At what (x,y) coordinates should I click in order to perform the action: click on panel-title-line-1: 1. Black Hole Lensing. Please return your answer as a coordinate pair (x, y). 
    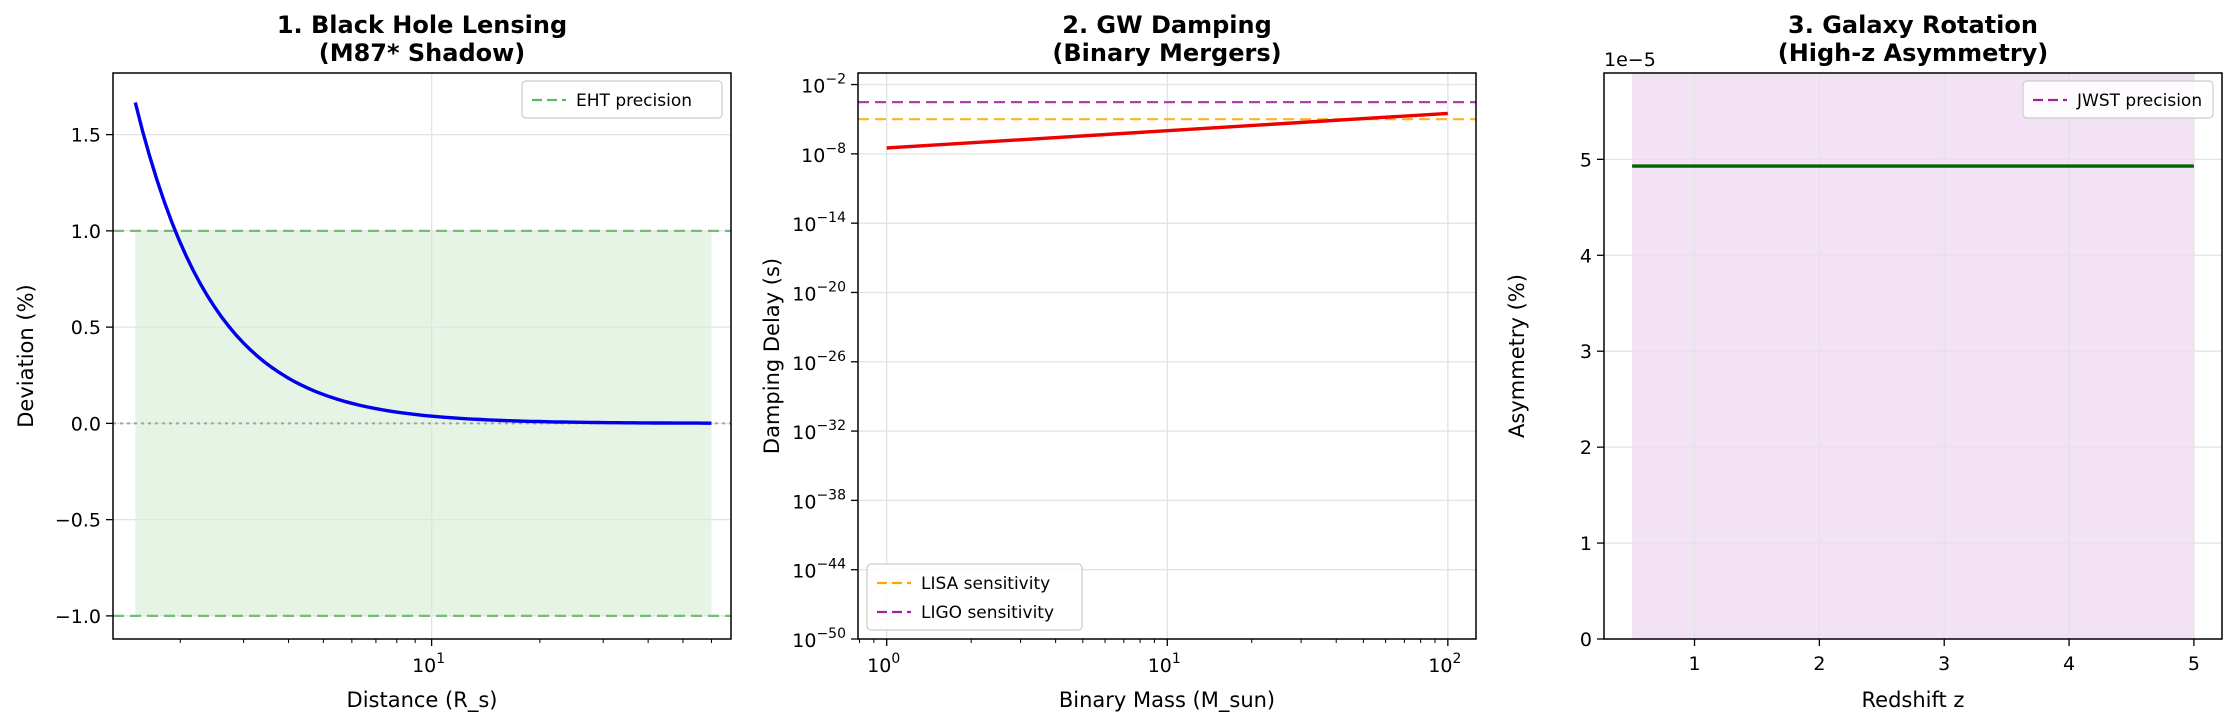
    Looking at the image, I should click on (422, 25).